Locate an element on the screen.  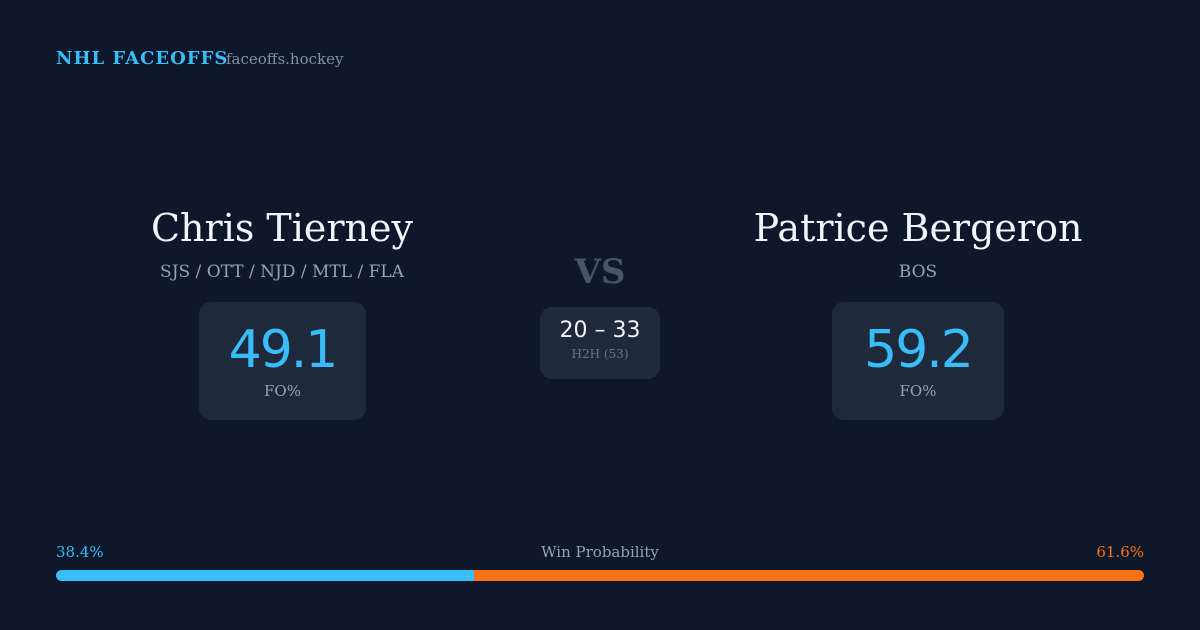
win-prob-left: 38.4% is located at coordinates (80, 552).